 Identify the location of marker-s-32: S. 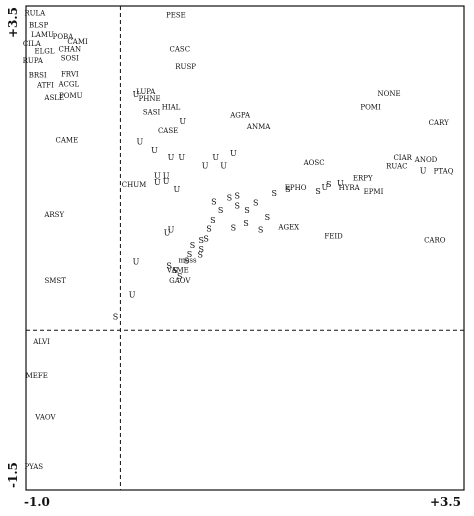
(245, 223).